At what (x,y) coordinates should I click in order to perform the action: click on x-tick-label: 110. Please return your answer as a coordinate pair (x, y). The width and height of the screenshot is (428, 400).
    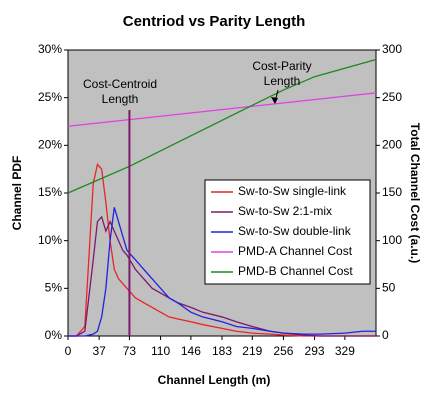
    Looking at the image, I should click on (160, 351).